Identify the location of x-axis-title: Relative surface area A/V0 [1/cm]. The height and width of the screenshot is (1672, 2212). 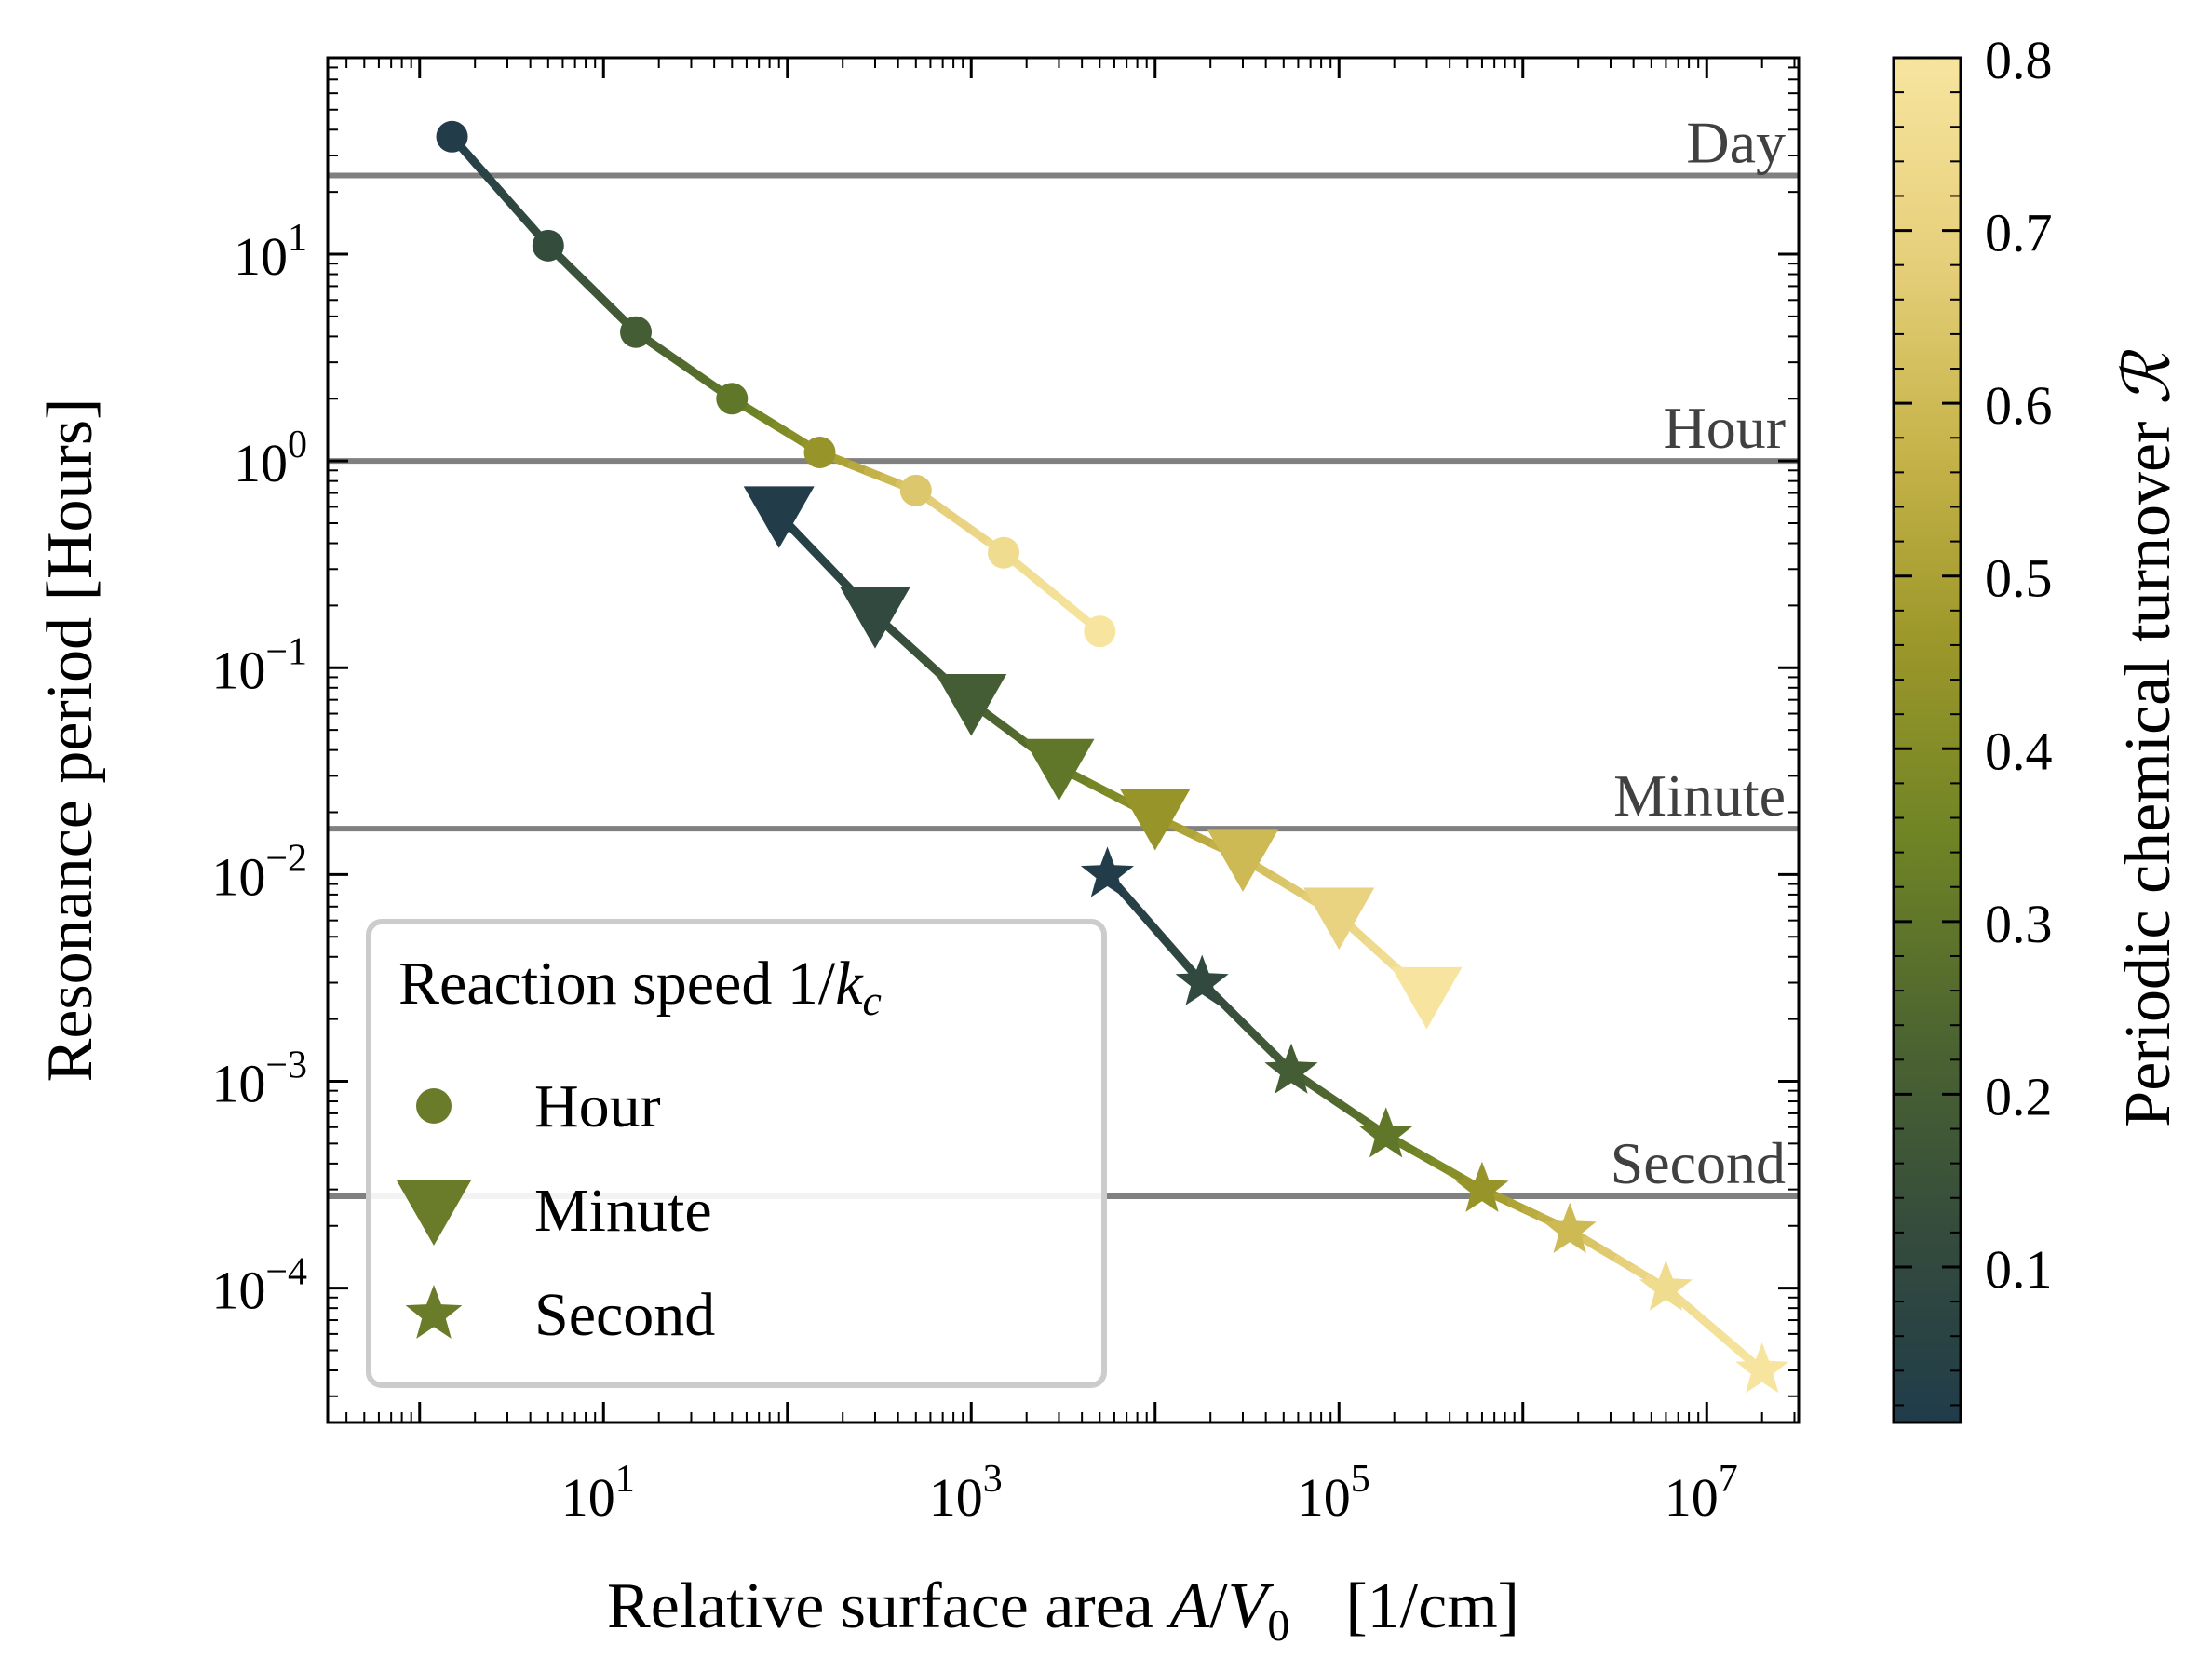
(1063, 1611).